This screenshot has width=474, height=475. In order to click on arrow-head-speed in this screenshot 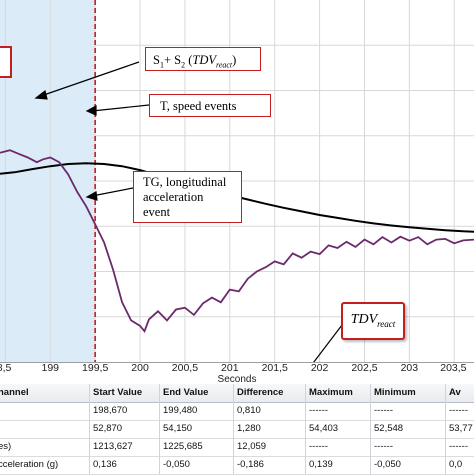, I will do `click(91, 110)`.